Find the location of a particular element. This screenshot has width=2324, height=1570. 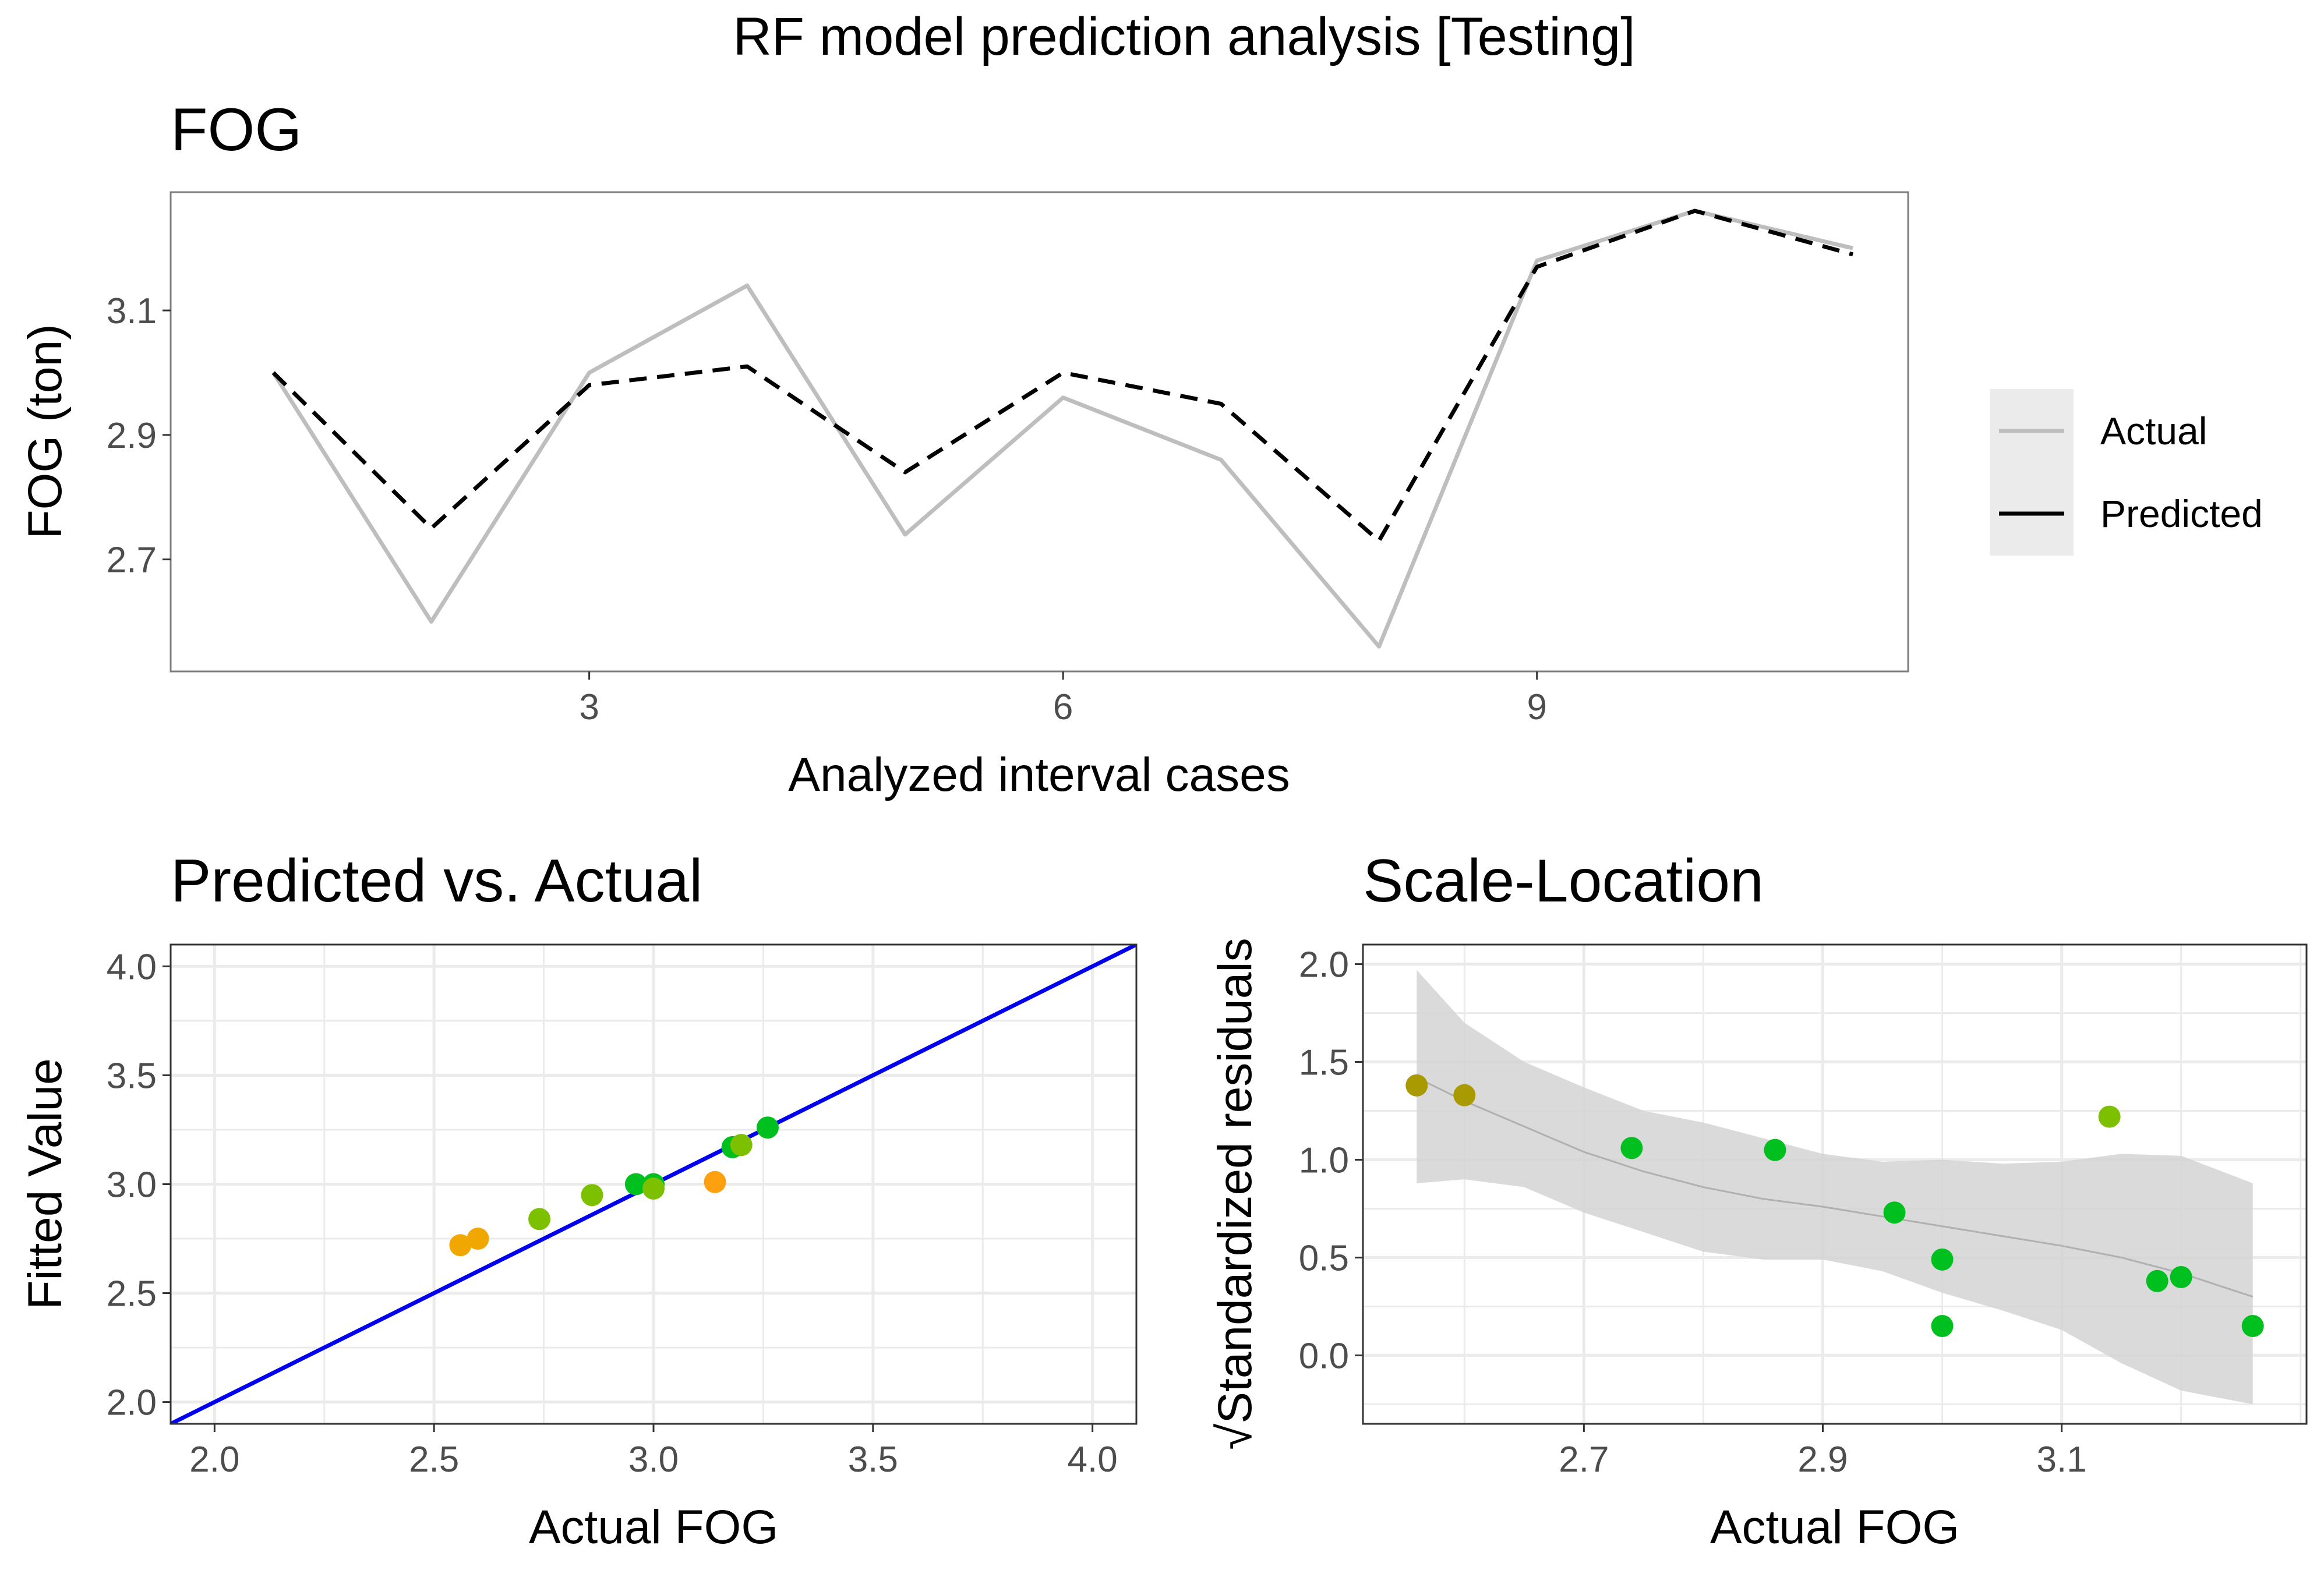

confidence-ribbon is located at coordinates (1835, 1188).